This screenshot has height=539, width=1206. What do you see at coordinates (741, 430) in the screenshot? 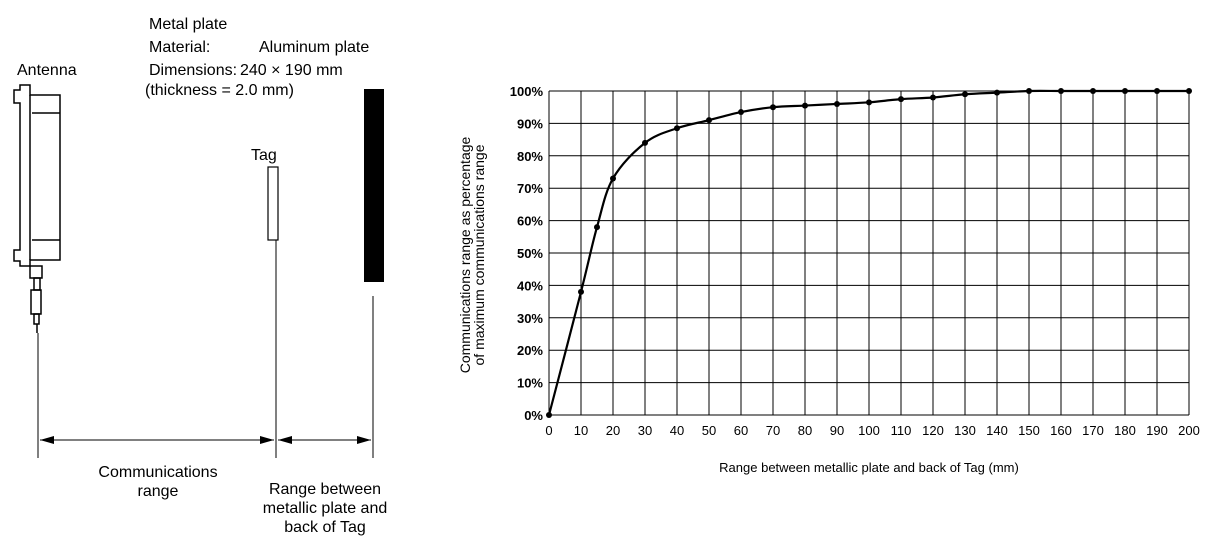
I see `x-tick-label: 60` at bounding box center [741, 430].